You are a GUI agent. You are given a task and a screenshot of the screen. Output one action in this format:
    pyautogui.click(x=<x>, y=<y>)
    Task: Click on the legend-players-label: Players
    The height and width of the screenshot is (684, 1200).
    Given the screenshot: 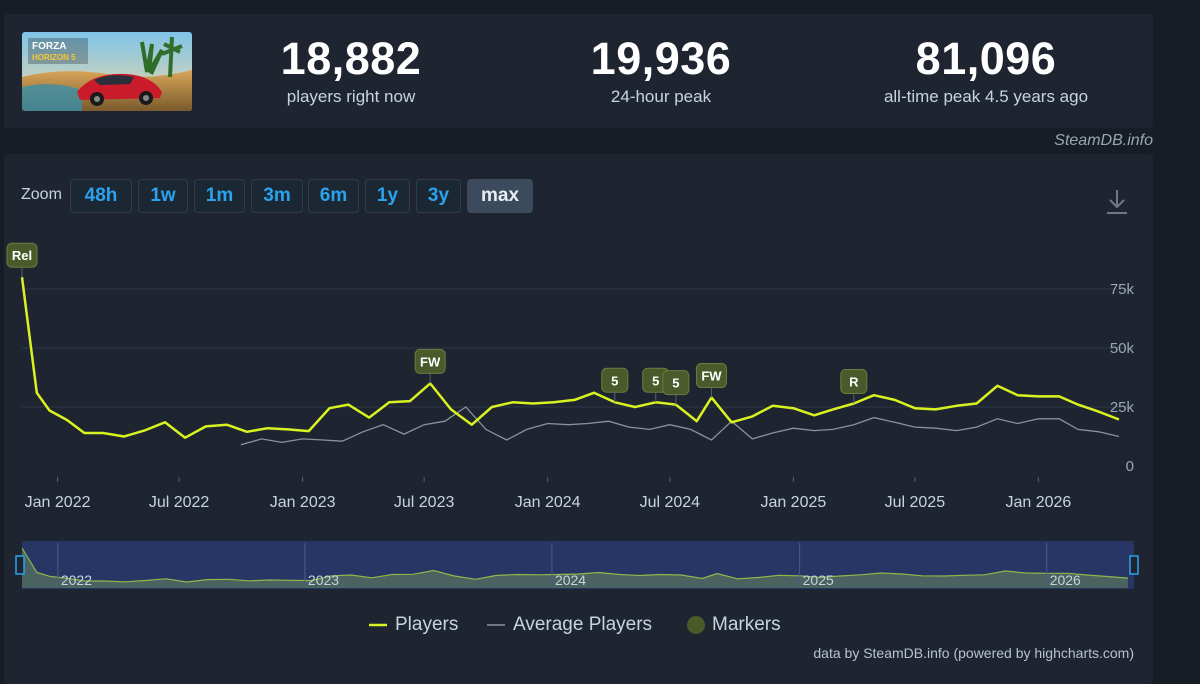 What is the action you would take?
    pyautogui.click(x=427, y=624)
    